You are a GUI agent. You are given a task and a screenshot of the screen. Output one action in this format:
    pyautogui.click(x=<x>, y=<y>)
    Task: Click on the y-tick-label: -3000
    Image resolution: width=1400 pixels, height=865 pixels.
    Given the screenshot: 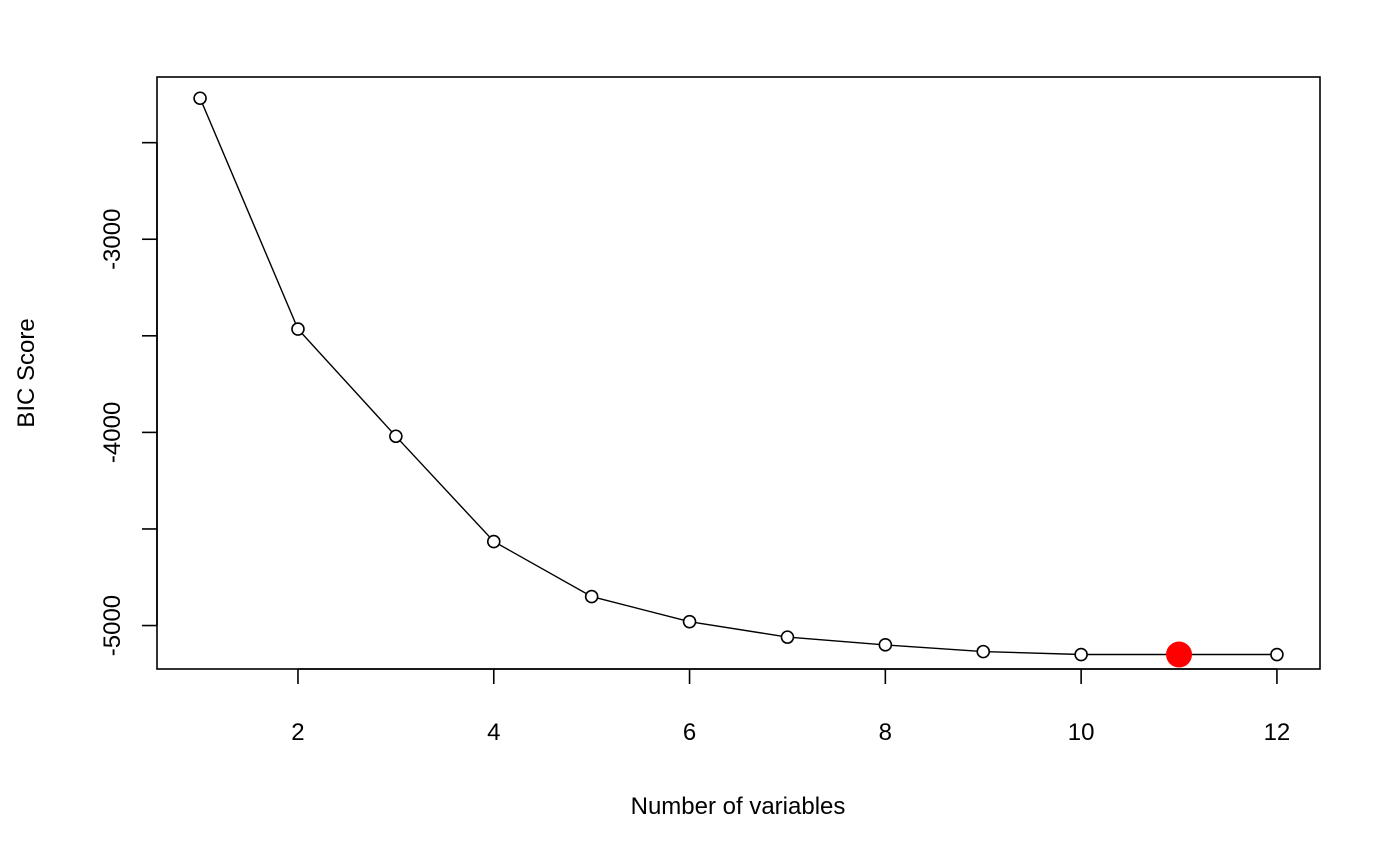 What is the action you would take?
    pyautogui.click(x=112, y=239)
    